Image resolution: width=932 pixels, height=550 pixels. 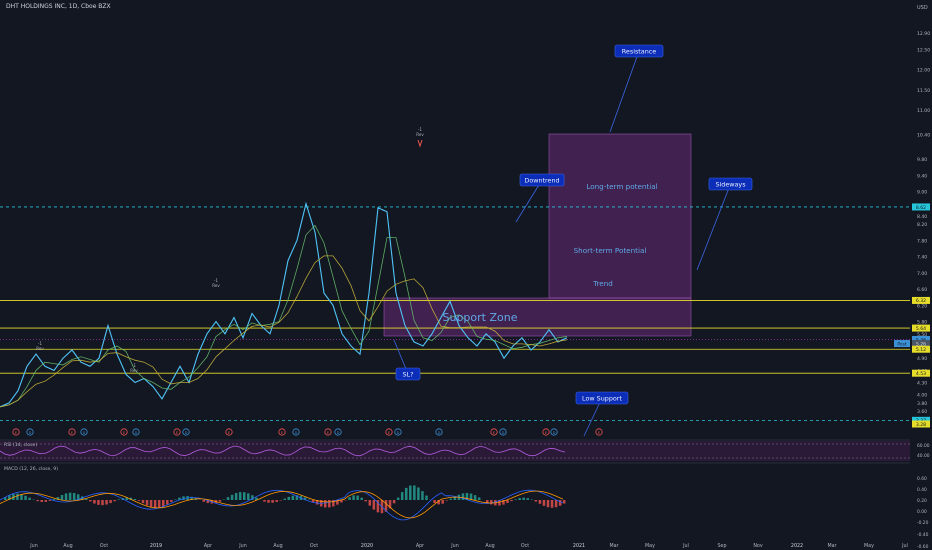 What do you see at coordinates (901, 344) in the screenshot?
I see `post-badge-label: Post` at bounding box center [901, 344].